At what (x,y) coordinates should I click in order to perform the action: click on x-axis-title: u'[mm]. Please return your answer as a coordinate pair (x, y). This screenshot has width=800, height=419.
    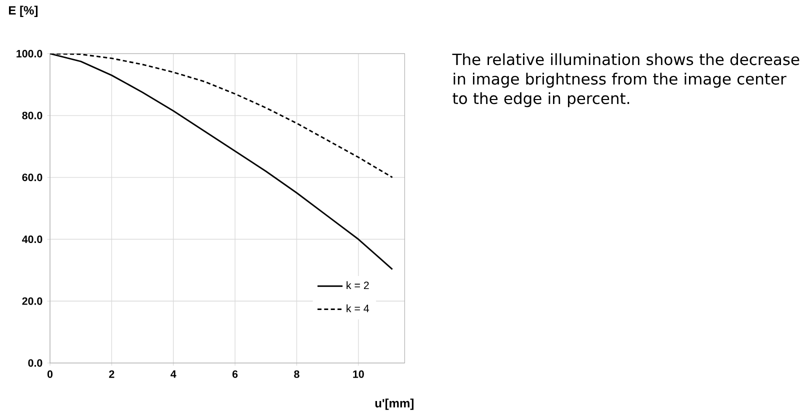
    Looking at the image, I should click on (394, 404).